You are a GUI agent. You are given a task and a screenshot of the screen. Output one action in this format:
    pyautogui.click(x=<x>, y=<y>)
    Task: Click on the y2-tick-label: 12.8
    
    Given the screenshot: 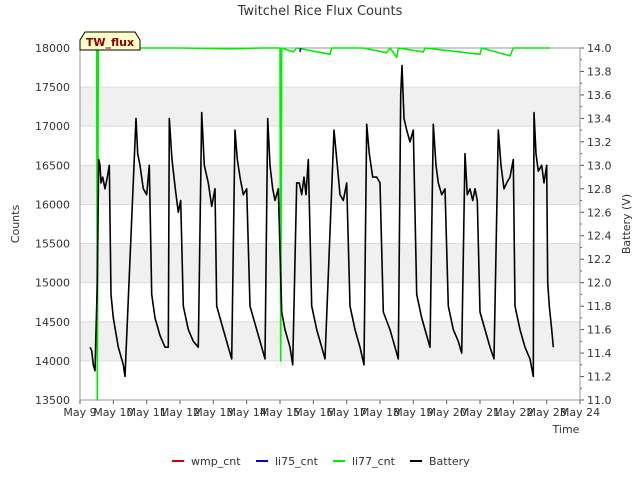 What is the action you would take?
    pyautogui.click(x=599, y=189)
    